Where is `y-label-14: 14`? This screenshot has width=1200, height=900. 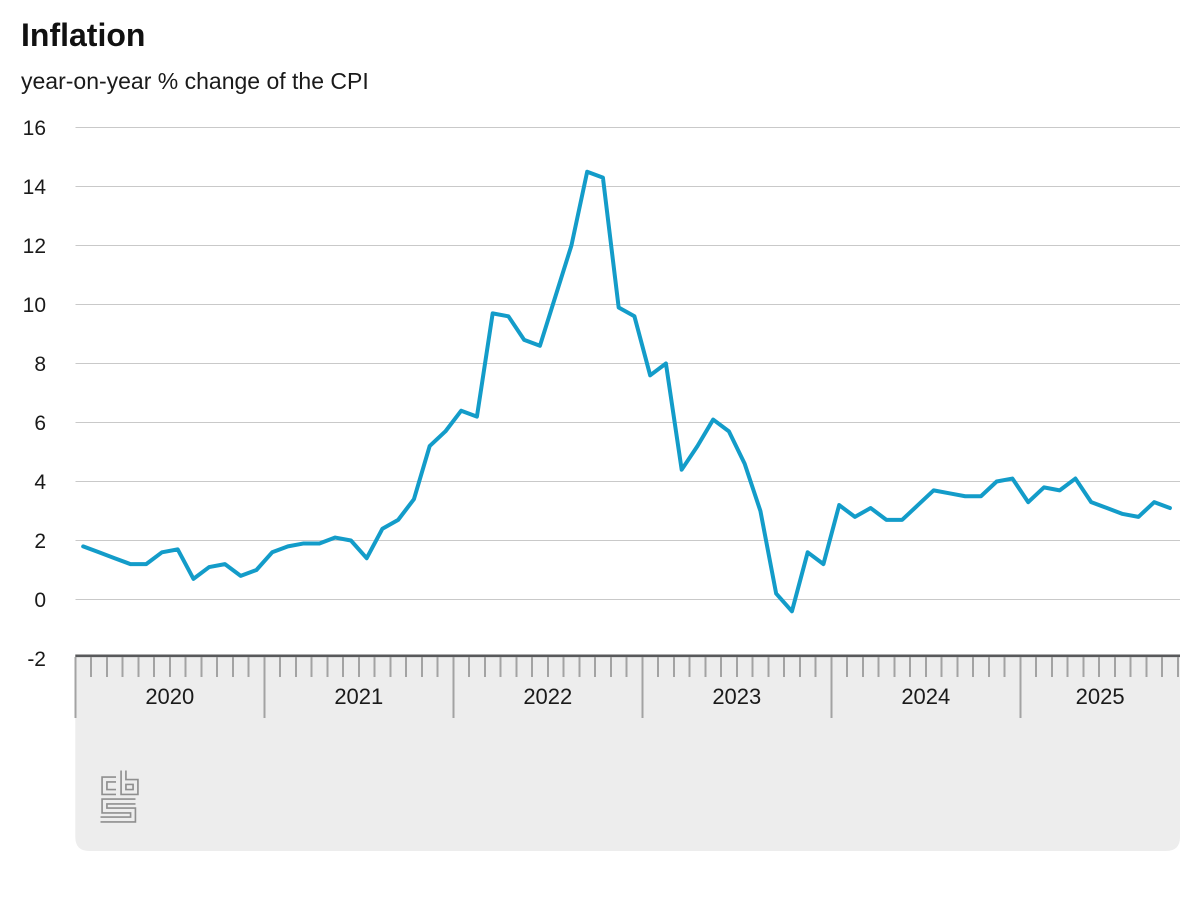
y-label-14: 14 is located at coordinates (35, 187).